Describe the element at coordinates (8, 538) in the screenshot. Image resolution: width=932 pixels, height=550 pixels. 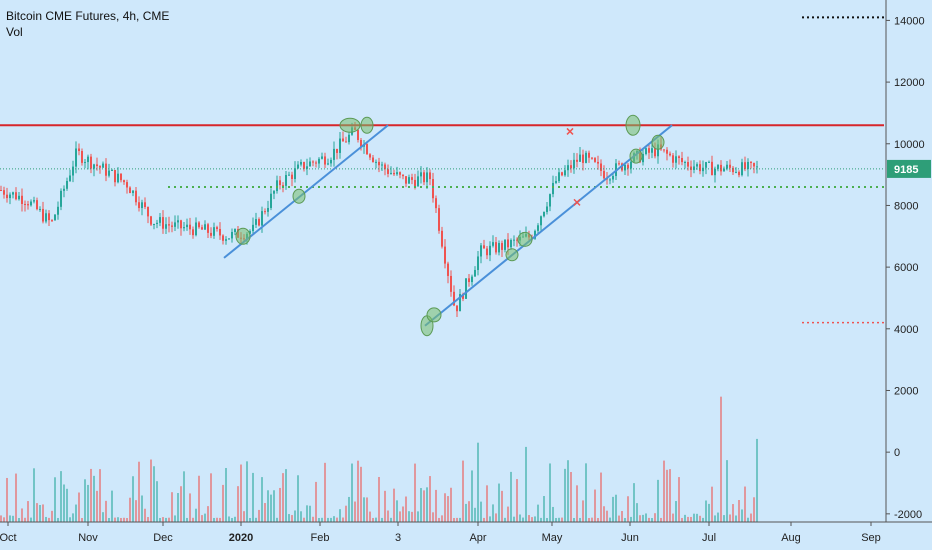
I see `x-tick-label: Oct` at that location.